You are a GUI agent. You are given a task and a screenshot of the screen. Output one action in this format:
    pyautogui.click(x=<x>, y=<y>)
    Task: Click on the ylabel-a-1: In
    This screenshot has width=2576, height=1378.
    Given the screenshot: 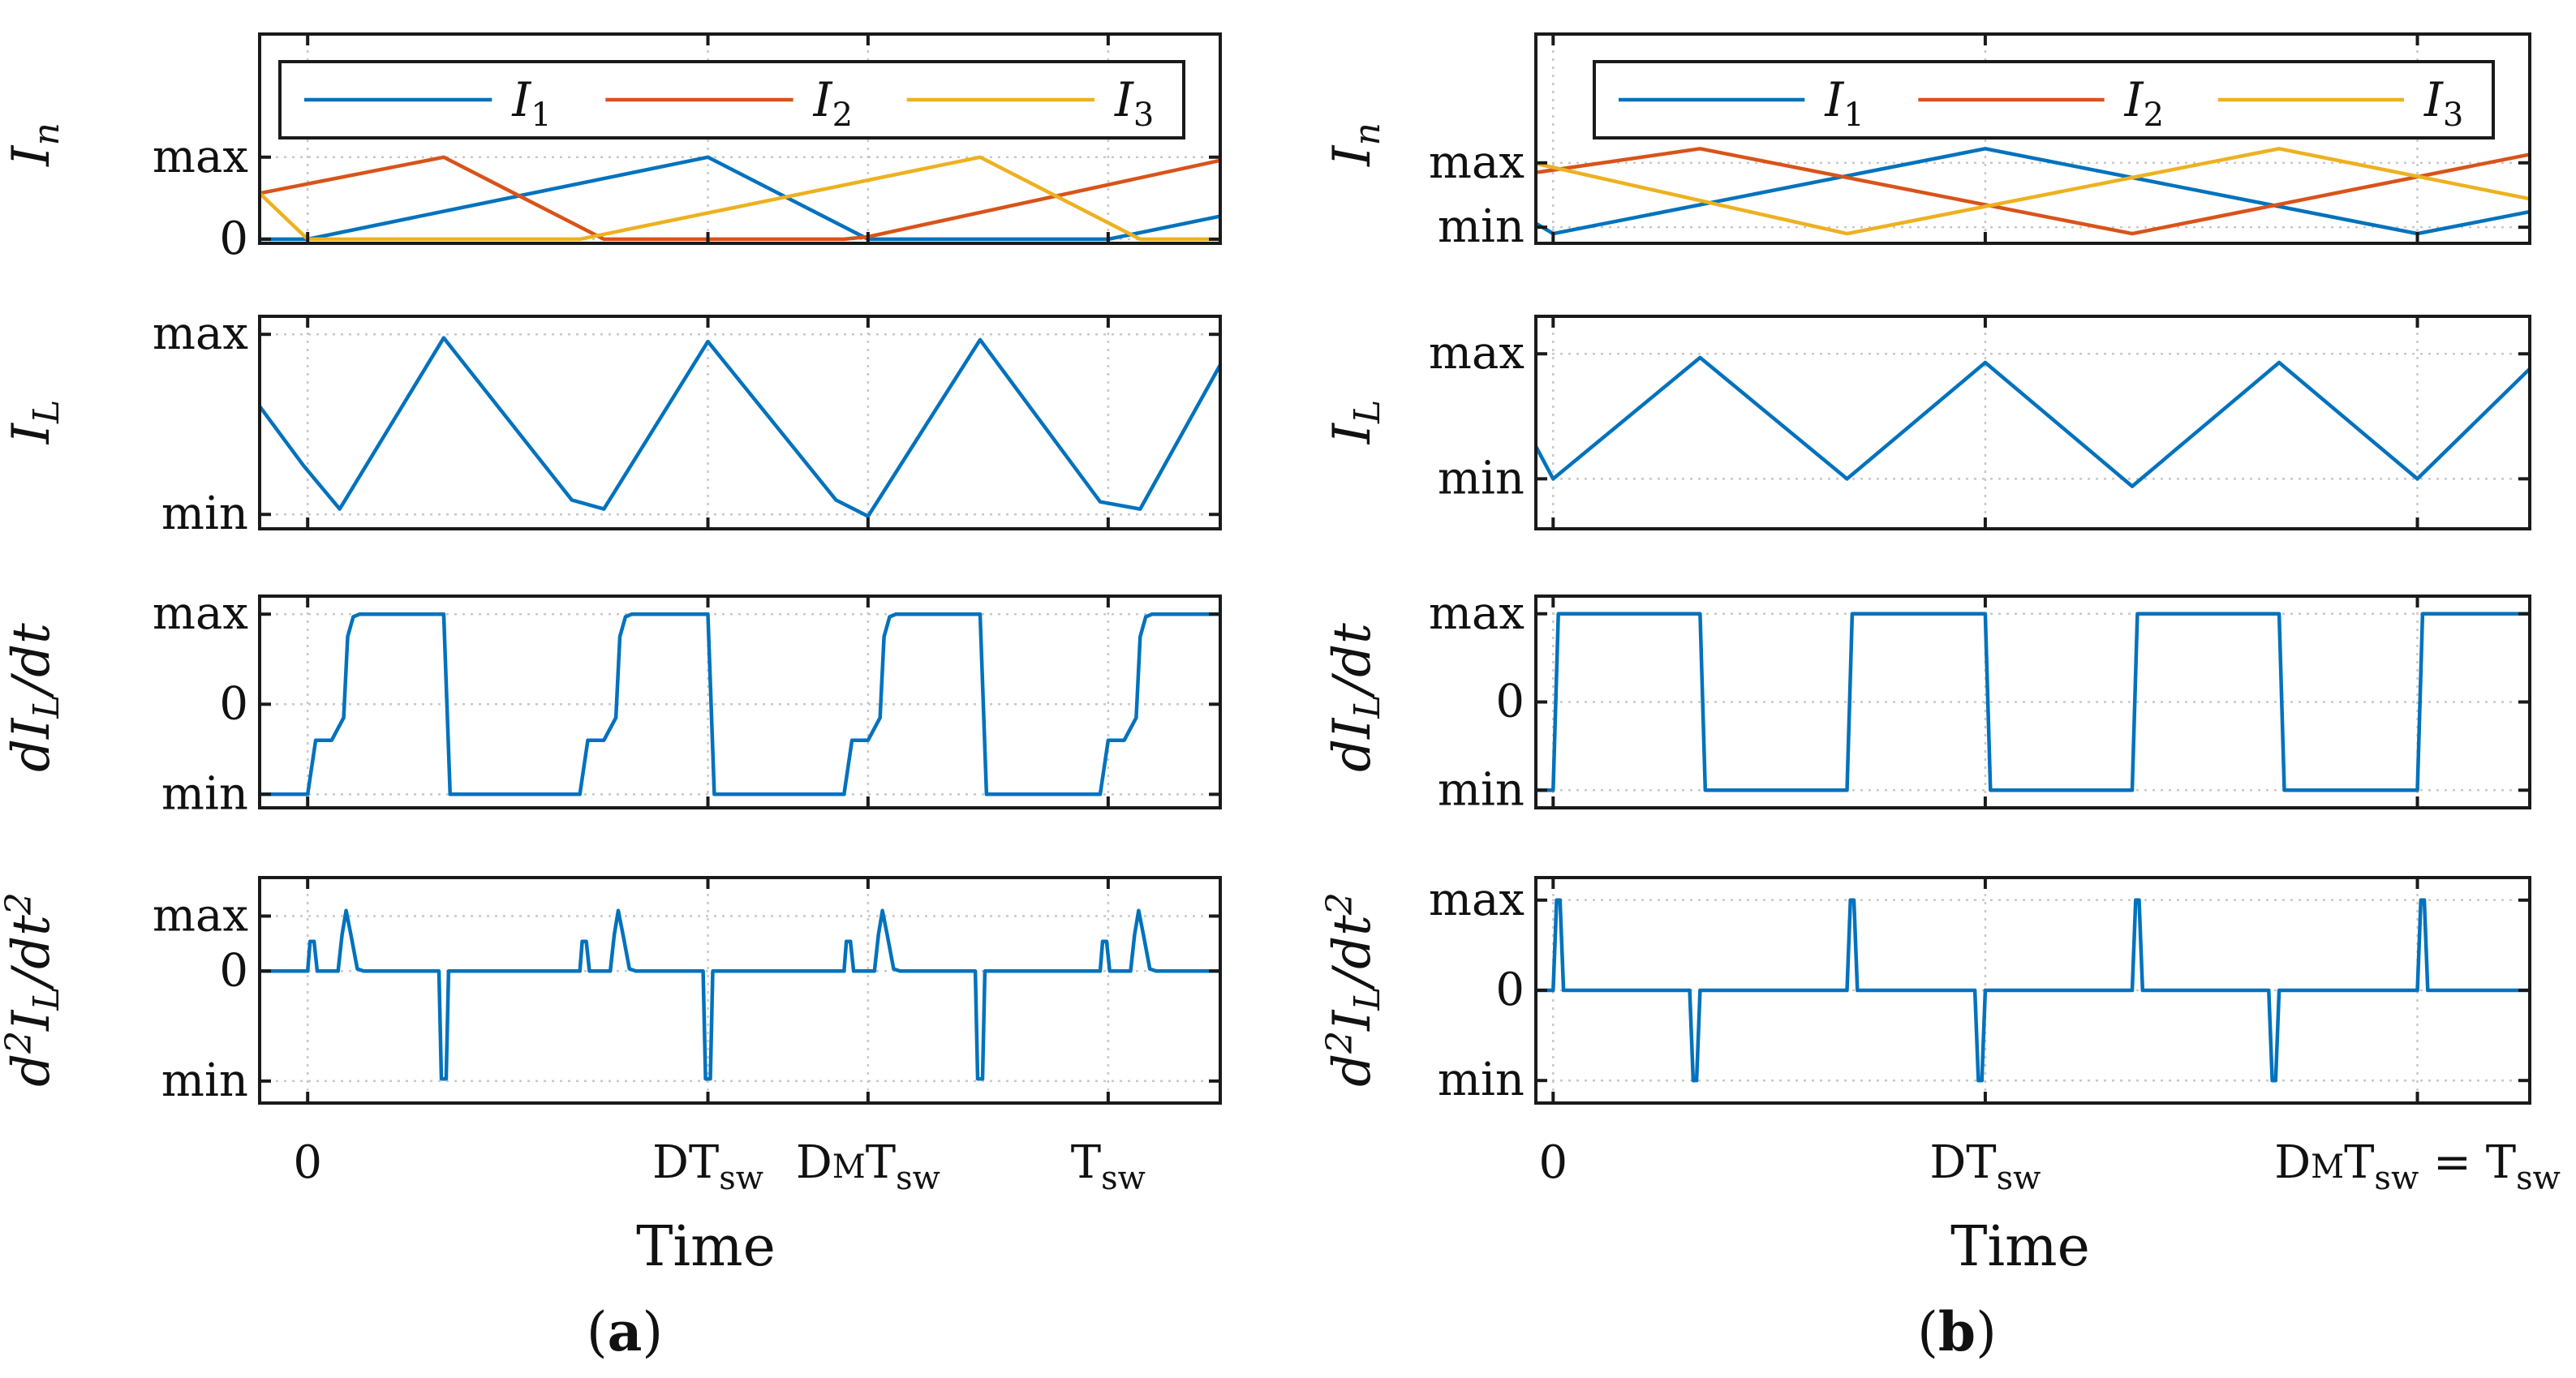 What is the action you would take?
    pyautogui.click(x=34, y=144)
    